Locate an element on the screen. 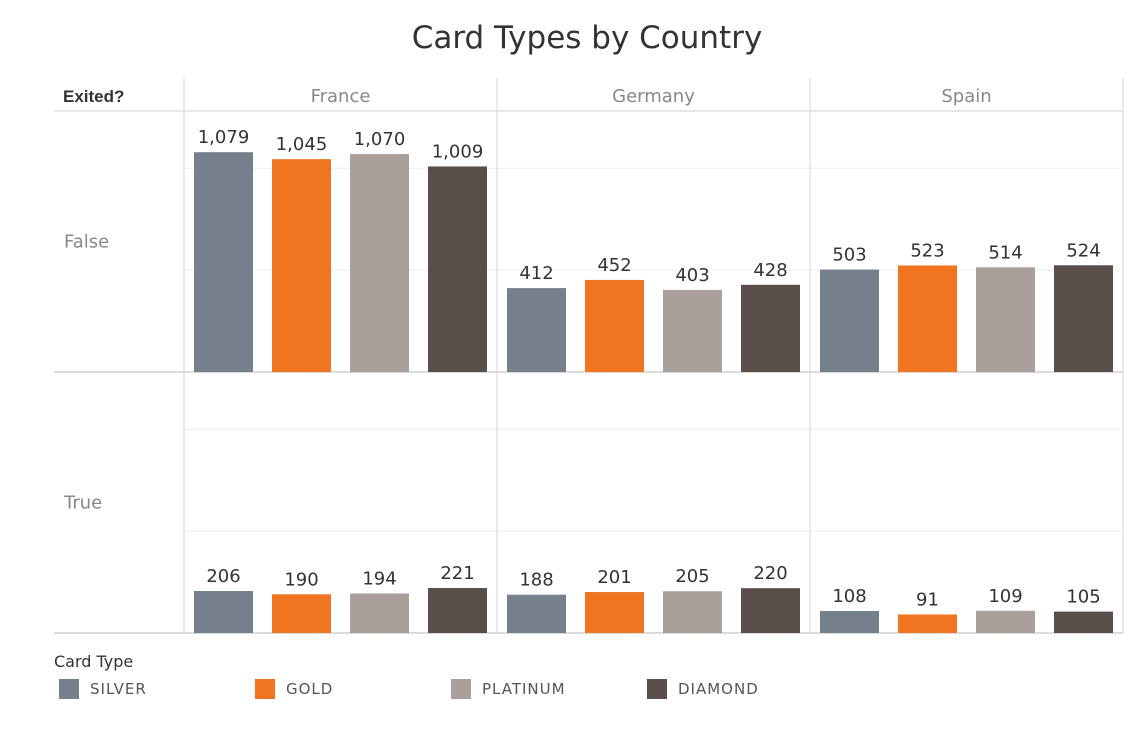 This screenshot has width=1133, height=740. bar-france-false-silver is located at coordinates (223, 262).